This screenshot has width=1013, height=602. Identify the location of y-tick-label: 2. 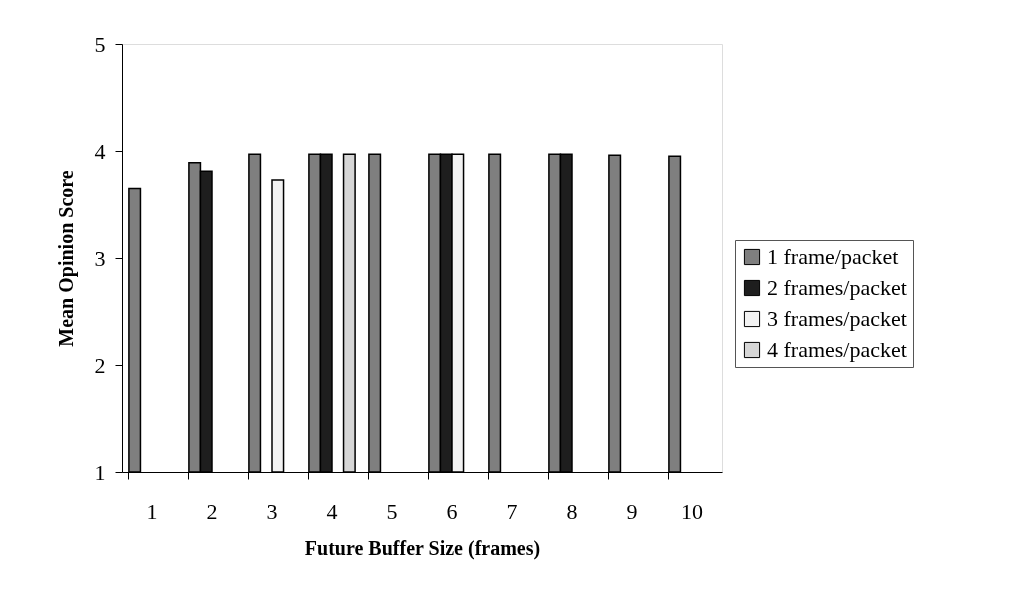
(100, 365).